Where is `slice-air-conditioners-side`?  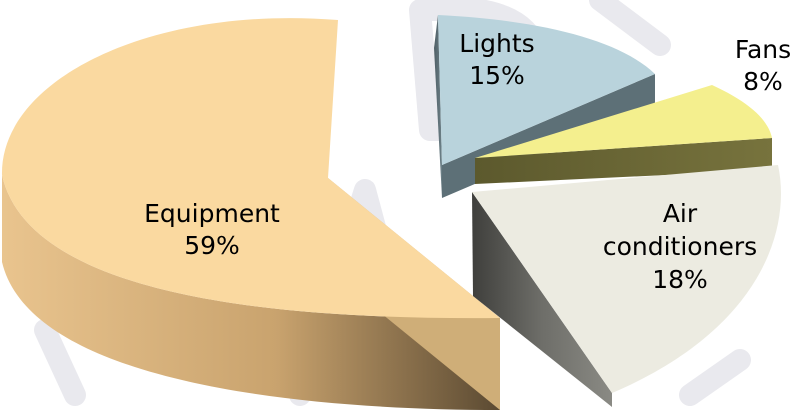 slice-air-conditioners-side is located at coordinates (542, 299).